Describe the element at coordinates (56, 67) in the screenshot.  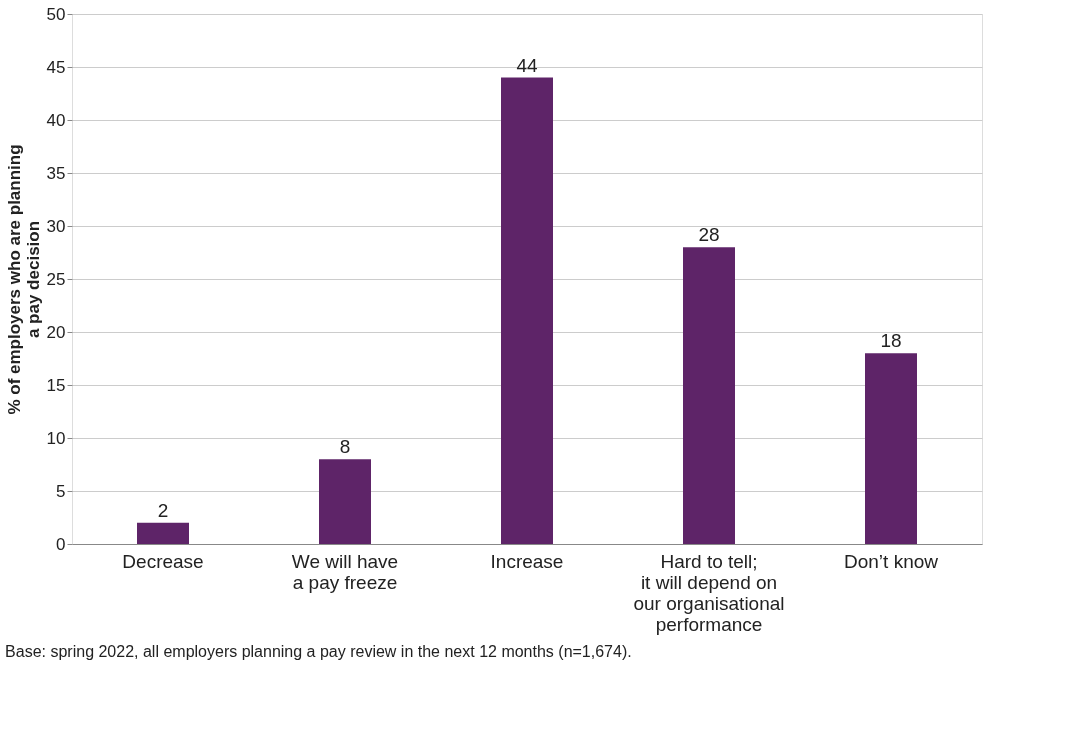
I see `y-tick-label: 45` at that location.